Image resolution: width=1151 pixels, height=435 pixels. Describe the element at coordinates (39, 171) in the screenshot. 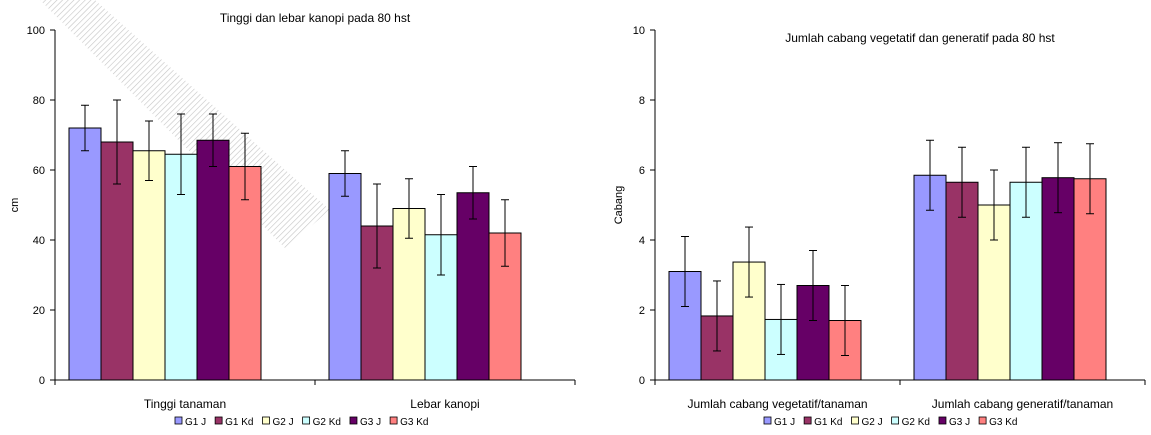

I see `y-tick-label: 60` at that location.